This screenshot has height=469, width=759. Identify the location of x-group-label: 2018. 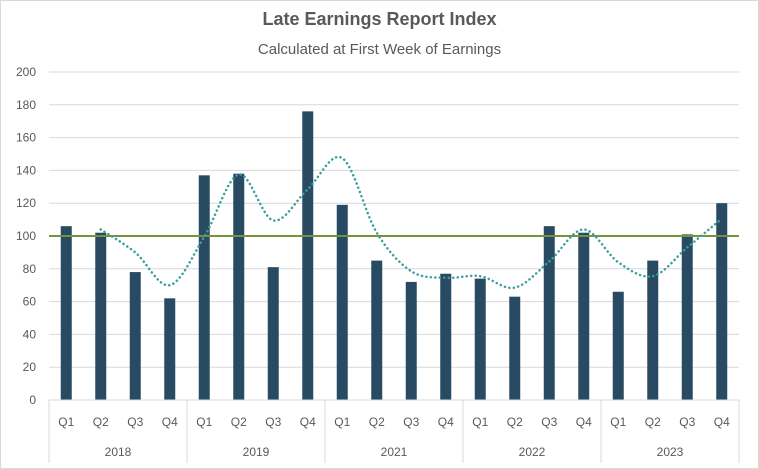
(118, 452).